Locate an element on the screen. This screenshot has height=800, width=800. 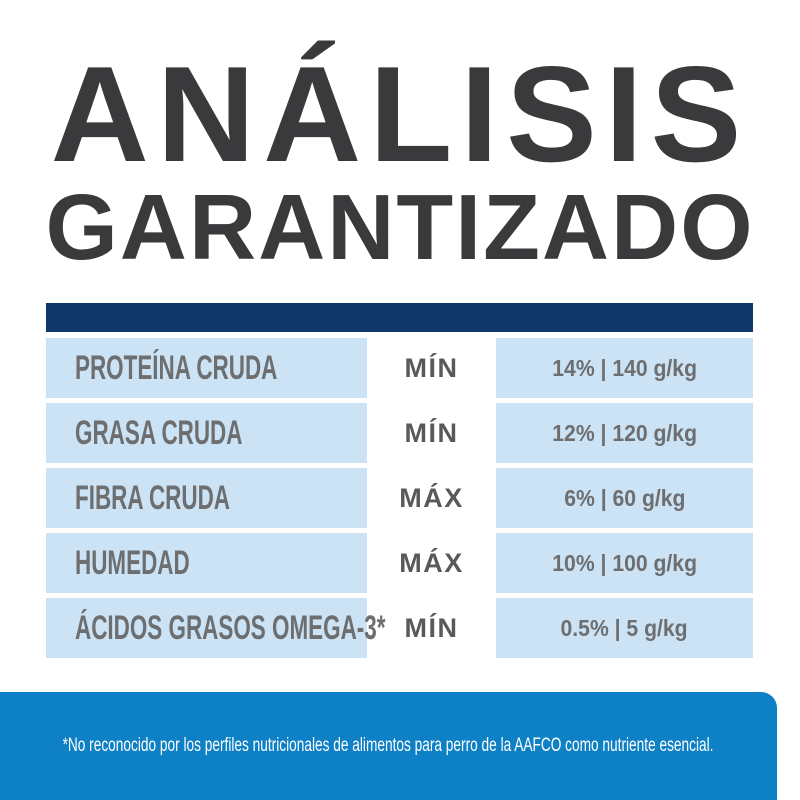
title-line-garantizado: GARANTIZADO is located at coordinates (400, 227).